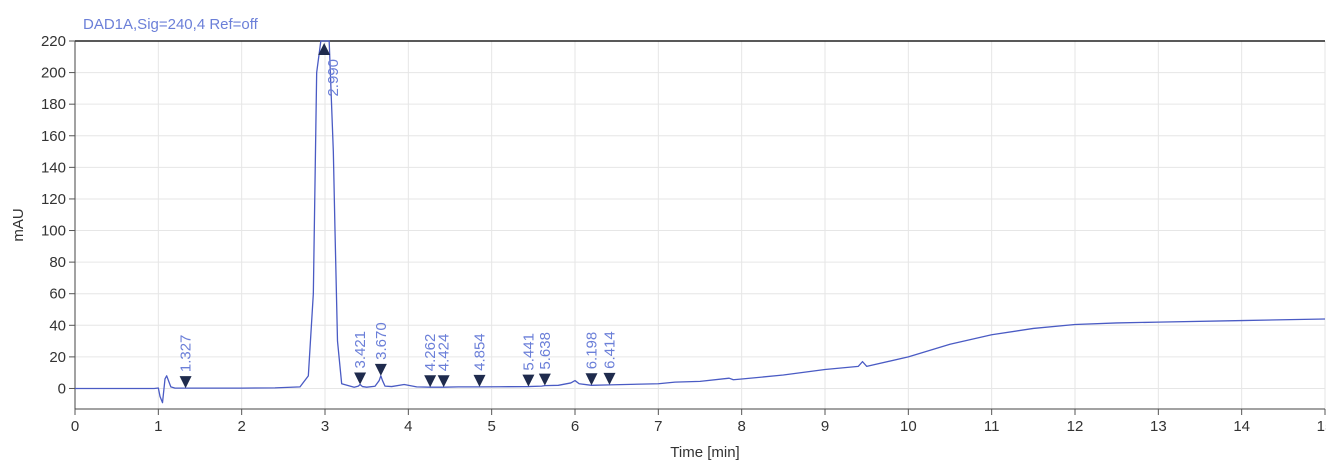 The image size is (1326, 460). I want to click on x-tick-label: 3, so click(325, 426).